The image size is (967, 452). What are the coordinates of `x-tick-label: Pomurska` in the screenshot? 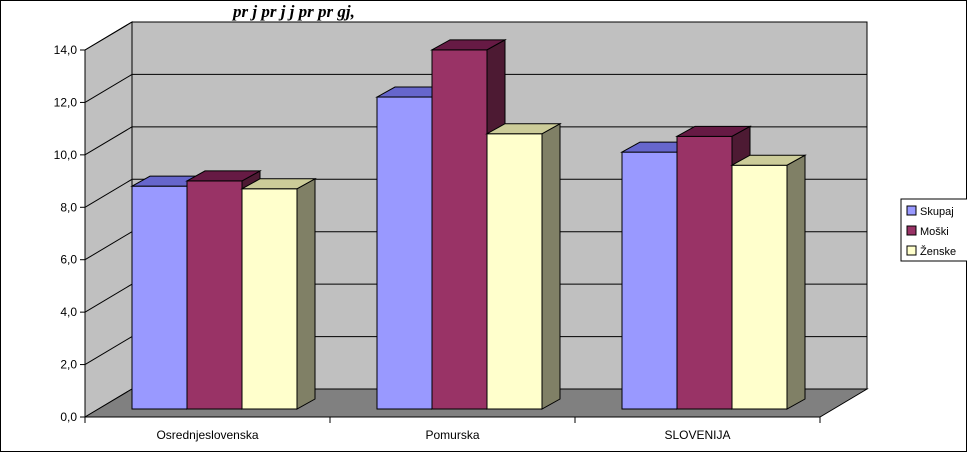 It's located at (452, 435).